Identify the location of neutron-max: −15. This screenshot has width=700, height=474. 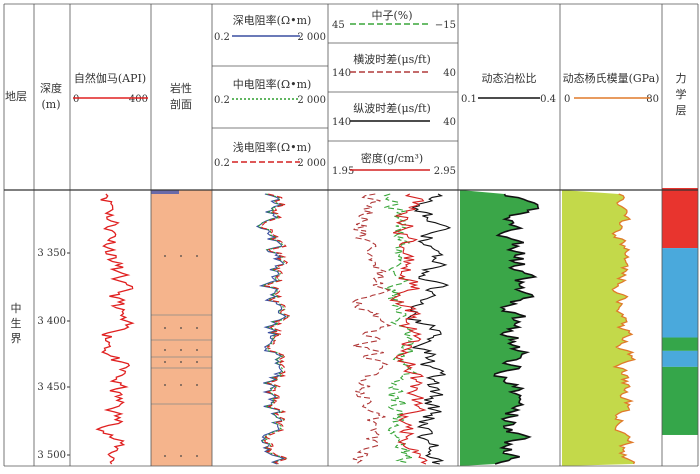
(445, 25).